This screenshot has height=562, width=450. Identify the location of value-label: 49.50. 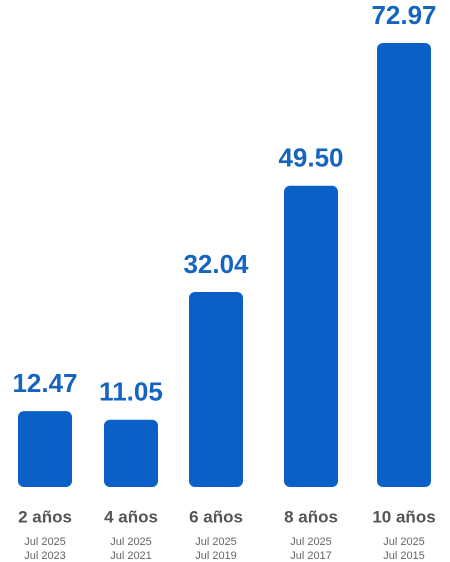
(310, 158).